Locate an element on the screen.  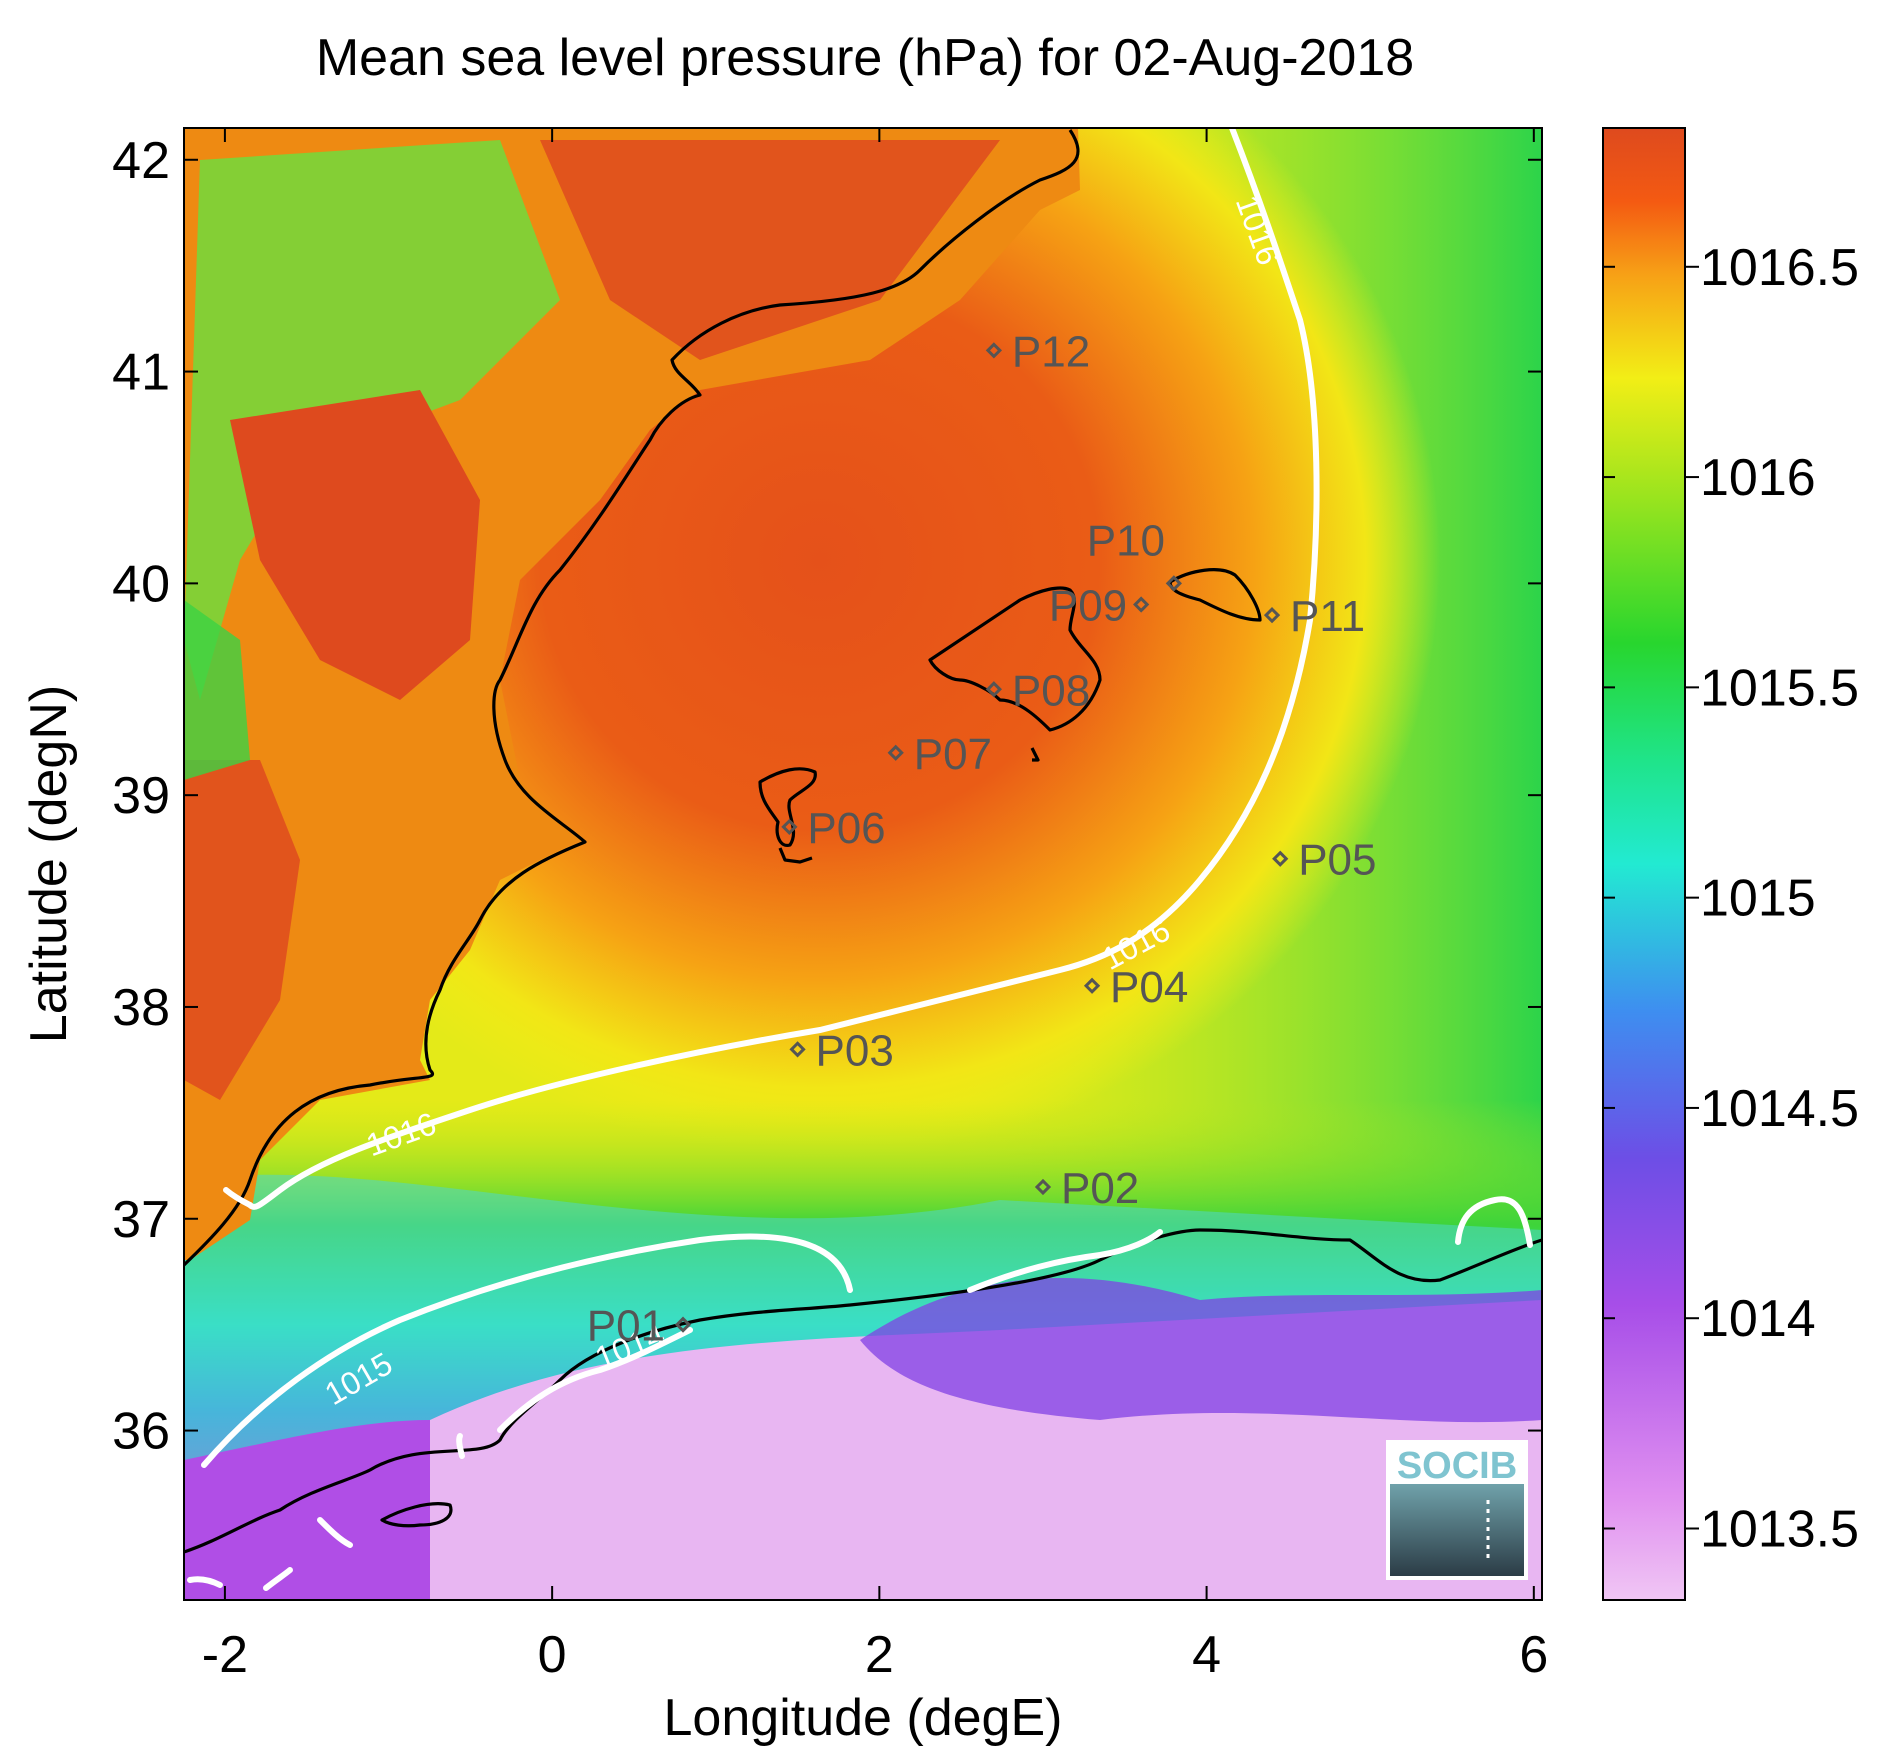
x-tick-label: 4 is located at coordinates (1206, 1655).